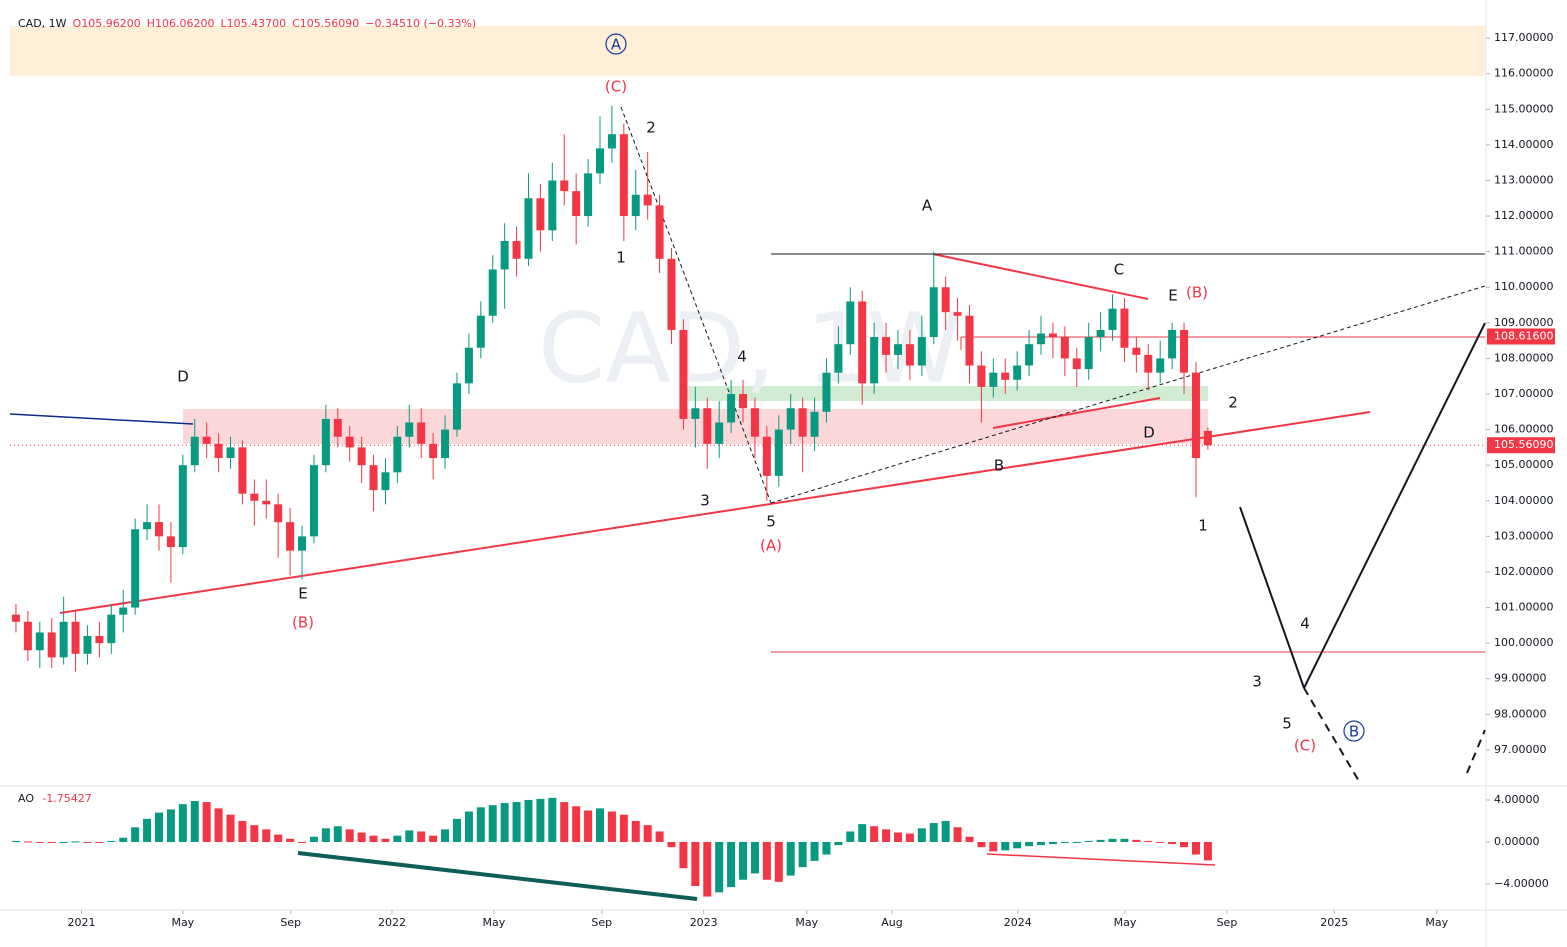 The image size is (1567, 947). Describe the element at coordinates (26, 798) in the screenshot. I see `ao-name: AO` at that location.